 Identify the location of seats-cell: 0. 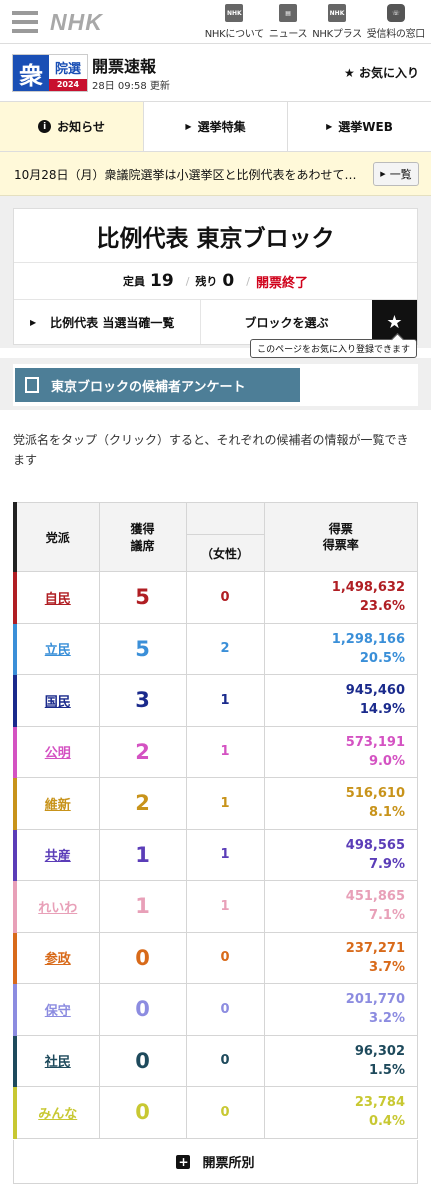
(142, 1112).